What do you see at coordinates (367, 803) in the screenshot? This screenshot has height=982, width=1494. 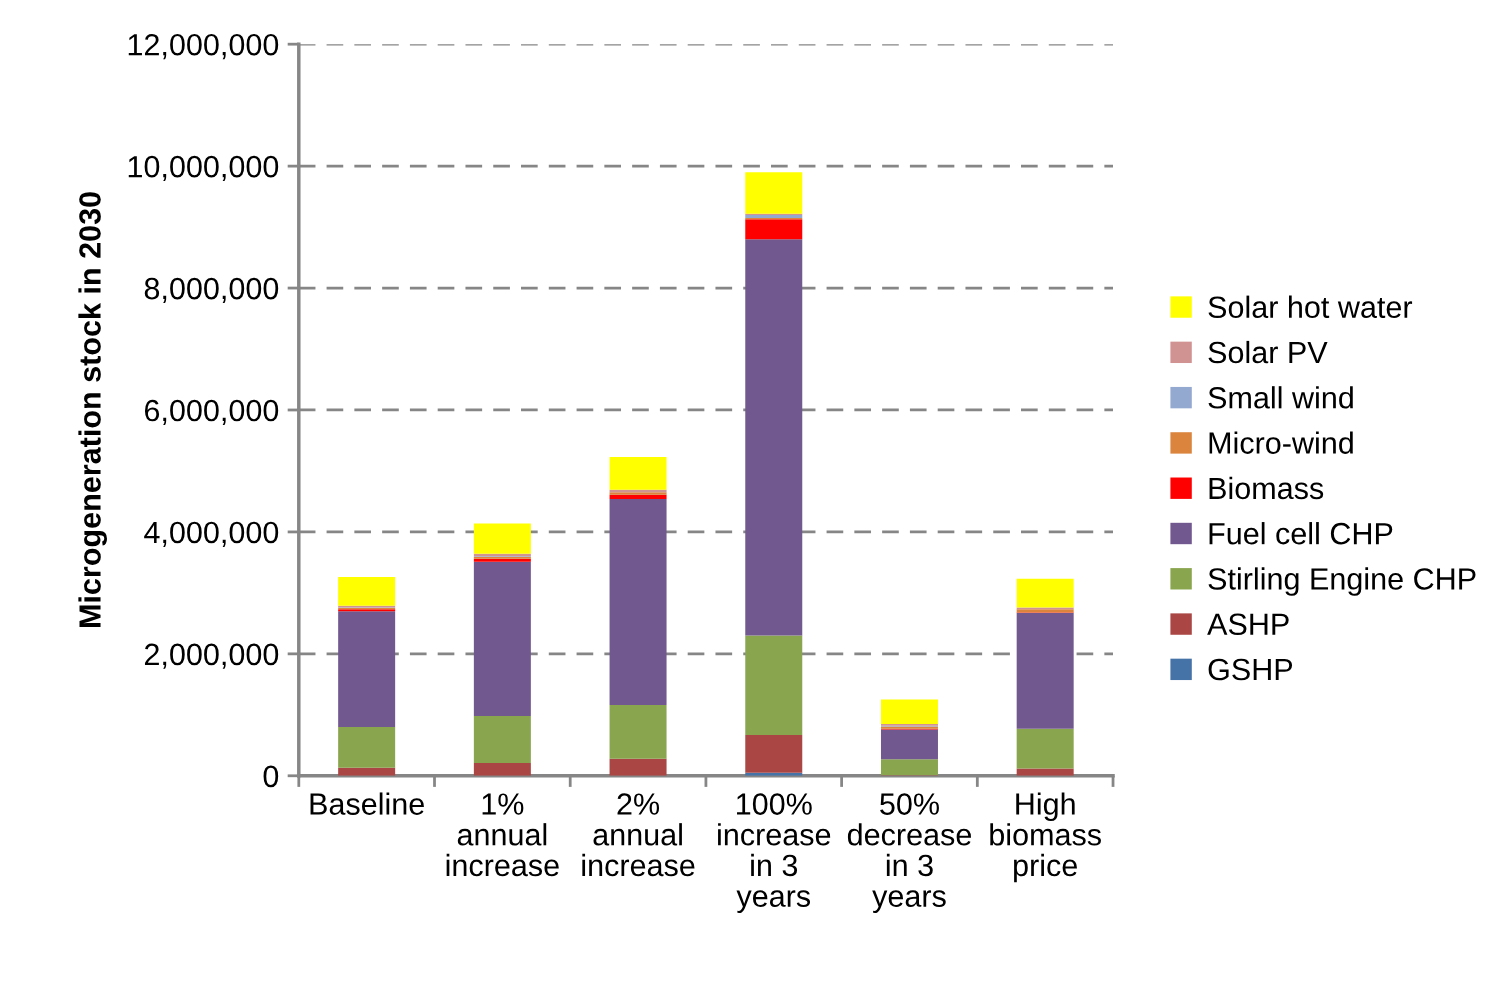 I see `x-tick-label: Baseline` at bounding box center [367, 803].